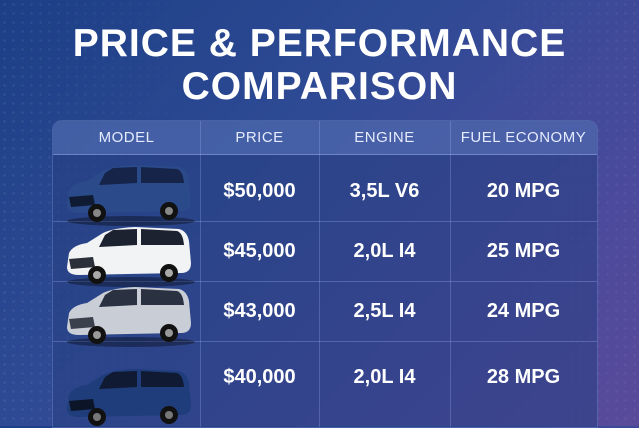 The image size is (639, 428). What do you see at coordinates (319, 43) in the screenshot?
I see `title-line-1: PRICE & PERFORMANCE` at bounding box center [319, 43].